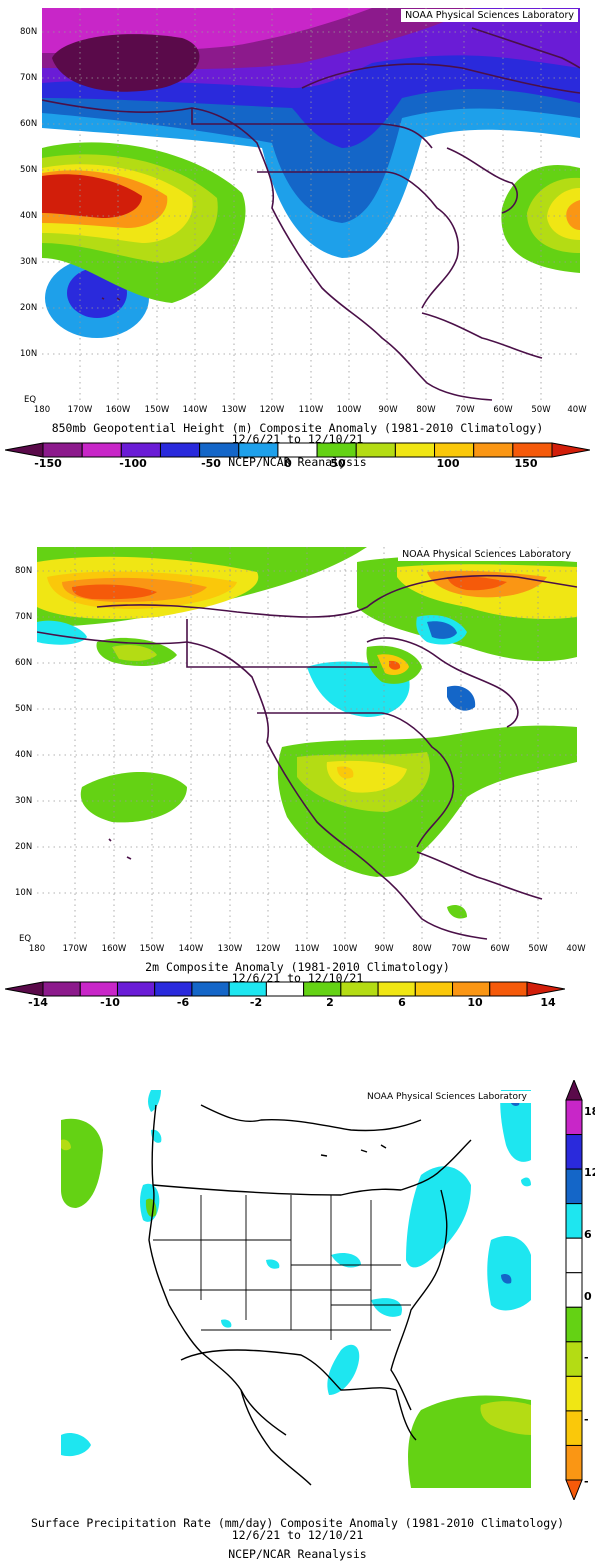 Image resolution: width=595 pixels, height=1565 pixels. Describe the element at coordinates (388, 410) in the screenshot. I see `lon-label: 90W` at that location.